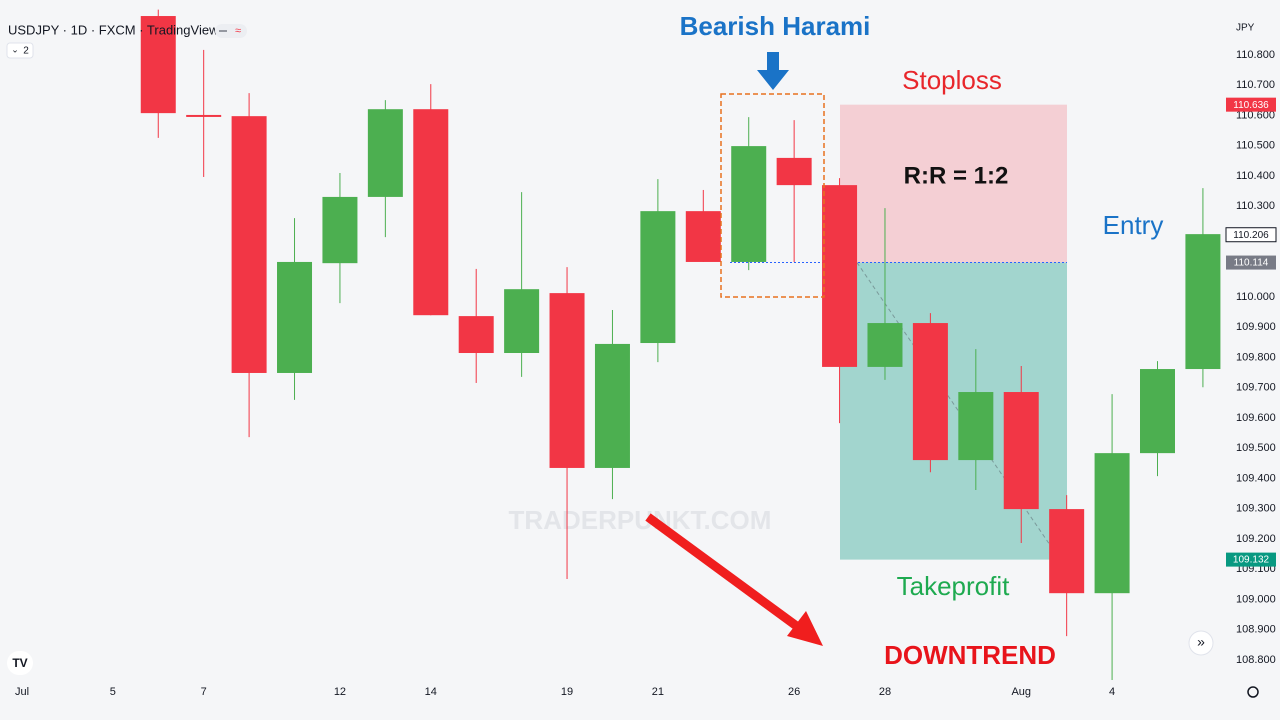 The width and height of the screenshot is (1280, 720). I want to click on y-tick-label: 109.500, so click(1256, 448).